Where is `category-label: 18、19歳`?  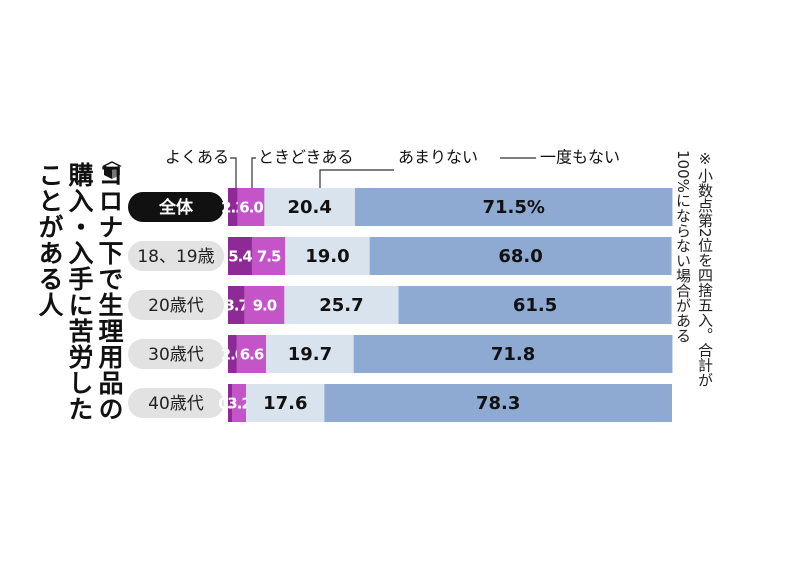 category-label: 18、19歳 is located at coordinates (175, 257).